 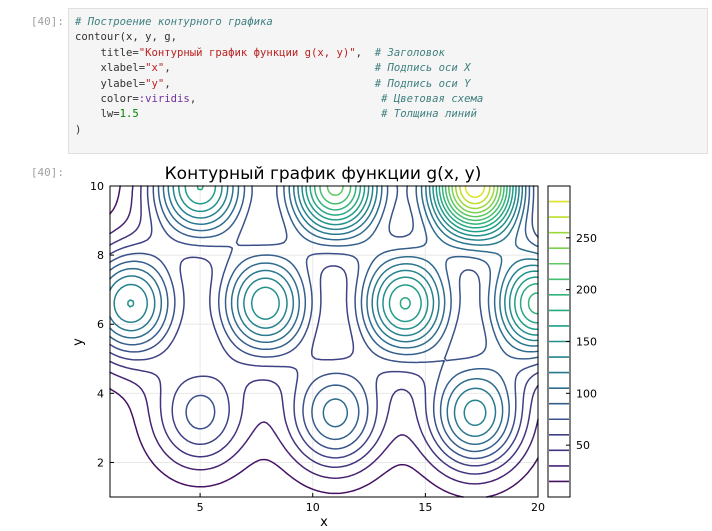 What do you see at coordinates (174, 22) in the screenshot?
I see `code-comment: # Построение контурного графика` at bounding box center [174, 22].